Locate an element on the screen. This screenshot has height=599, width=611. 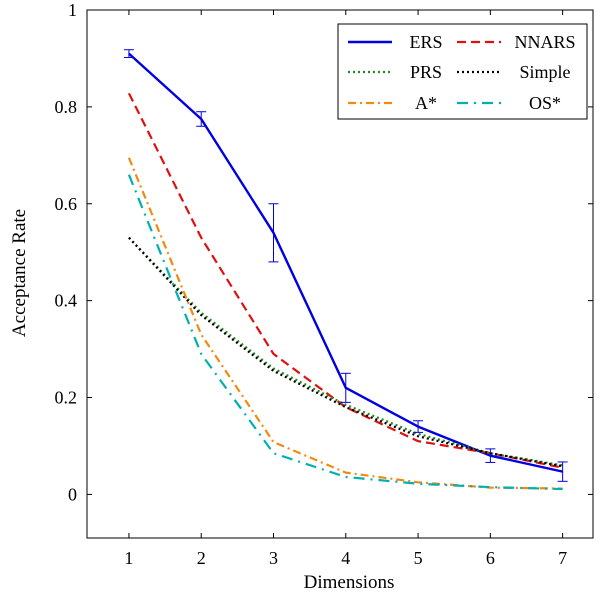
legend-label: PRS is located at coordinates (426, 72).